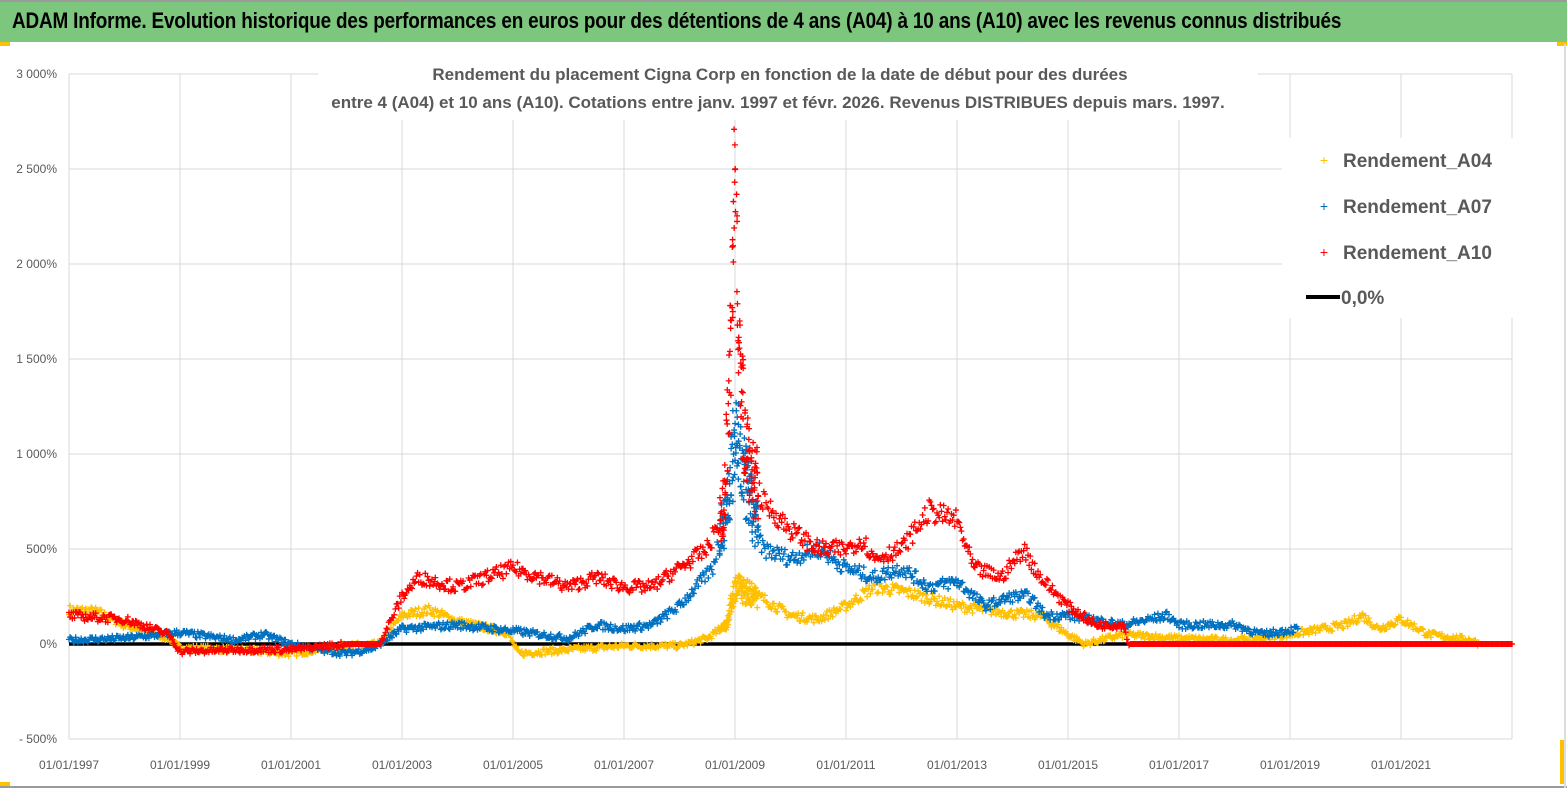 The image size is (1567, 790). What do you see at coordinates (1417, 207) in the screenshot?
I see `legend-label-a07: Rendement_A07` at bounding box center [1417, 207].